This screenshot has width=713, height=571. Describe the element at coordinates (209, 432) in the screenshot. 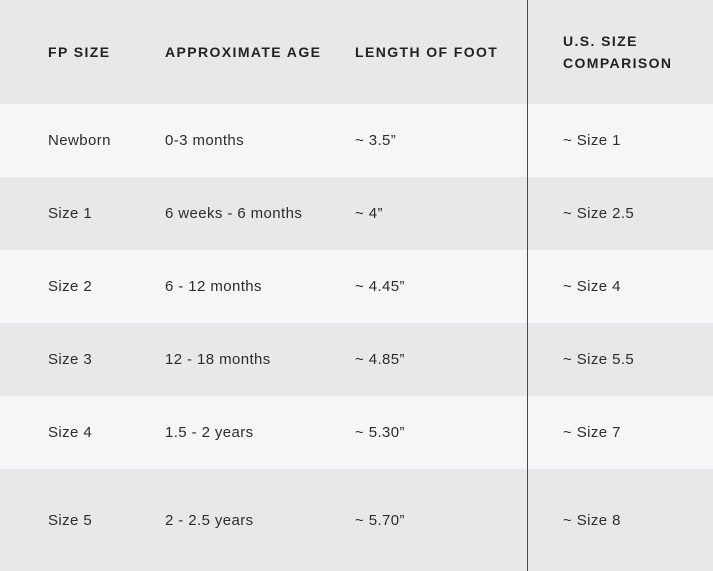

I see `cell-approximate-age: 1.5 - 2 years` at that location.